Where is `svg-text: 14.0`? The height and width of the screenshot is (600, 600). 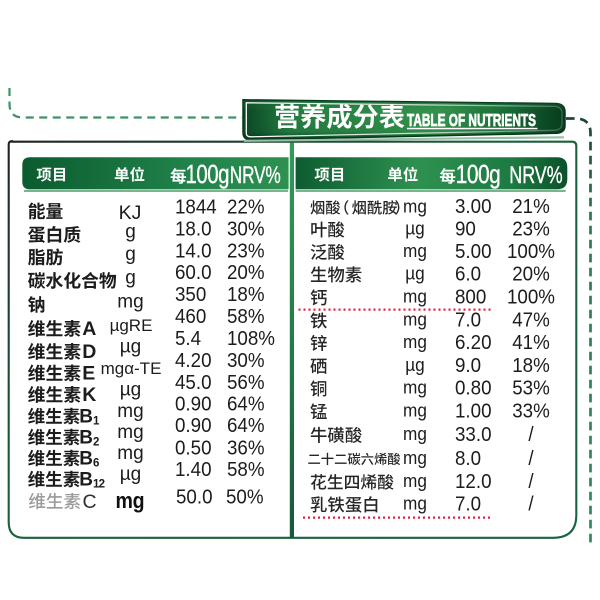 svg-text: 14.0 is located at coordinates (193, 251).